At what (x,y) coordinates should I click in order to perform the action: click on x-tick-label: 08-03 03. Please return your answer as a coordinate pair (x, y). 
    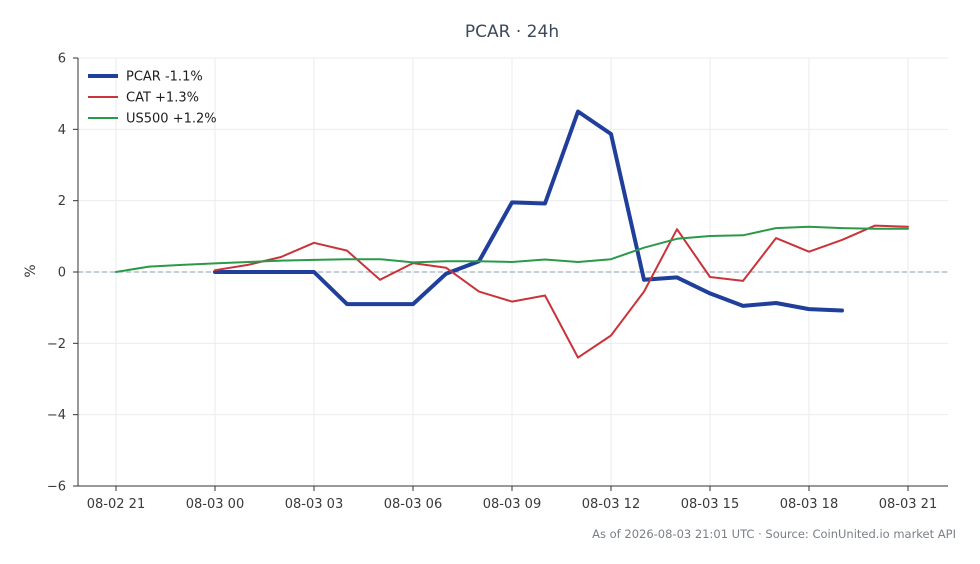
    Looking at the image, I should click on (314, 504).